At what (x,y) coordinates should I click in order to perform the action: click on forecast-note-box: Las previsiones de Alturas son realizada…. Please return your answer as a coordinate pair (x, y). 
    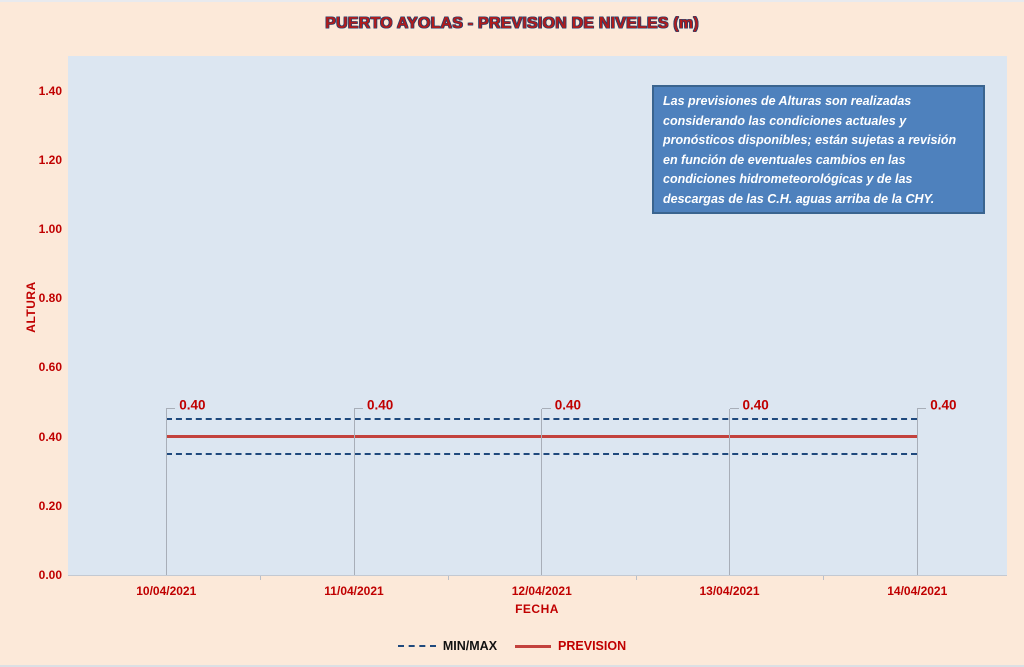
    Looking at the image, I should click on (818, 149).